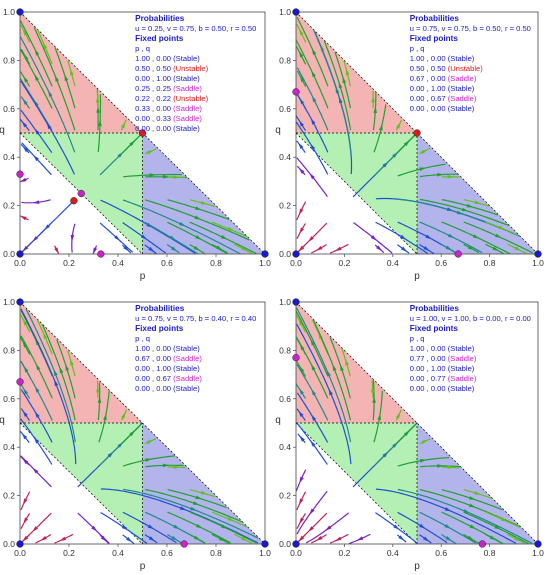 The width and height of the screenshot is (550, 575). What do you see at coordinates (168, 378) in the screenshot?
I see `fixed-point-row: 0.00 , 0.67 (Saddle)` at bounding box center [168, 378].